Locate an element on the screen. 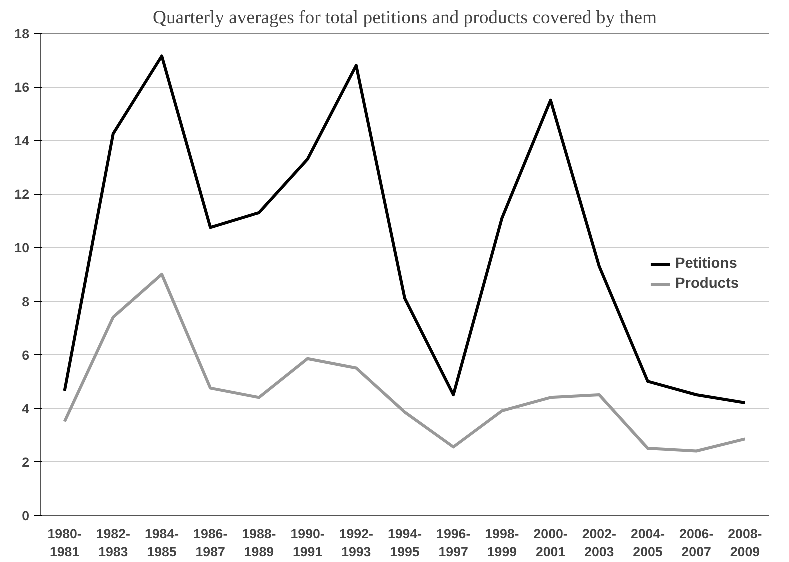 The height and width of the screenshot is (562, 789). x-tick-label: 2004-2005 is located at coordinates (648, 543).